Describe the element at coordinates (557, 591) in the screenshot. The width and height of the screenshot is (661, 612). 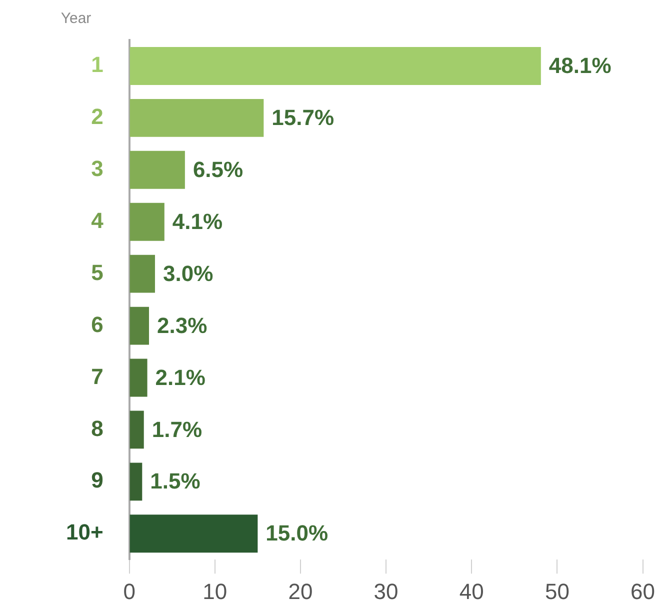
I see `x-tick-label: 50` at that location.